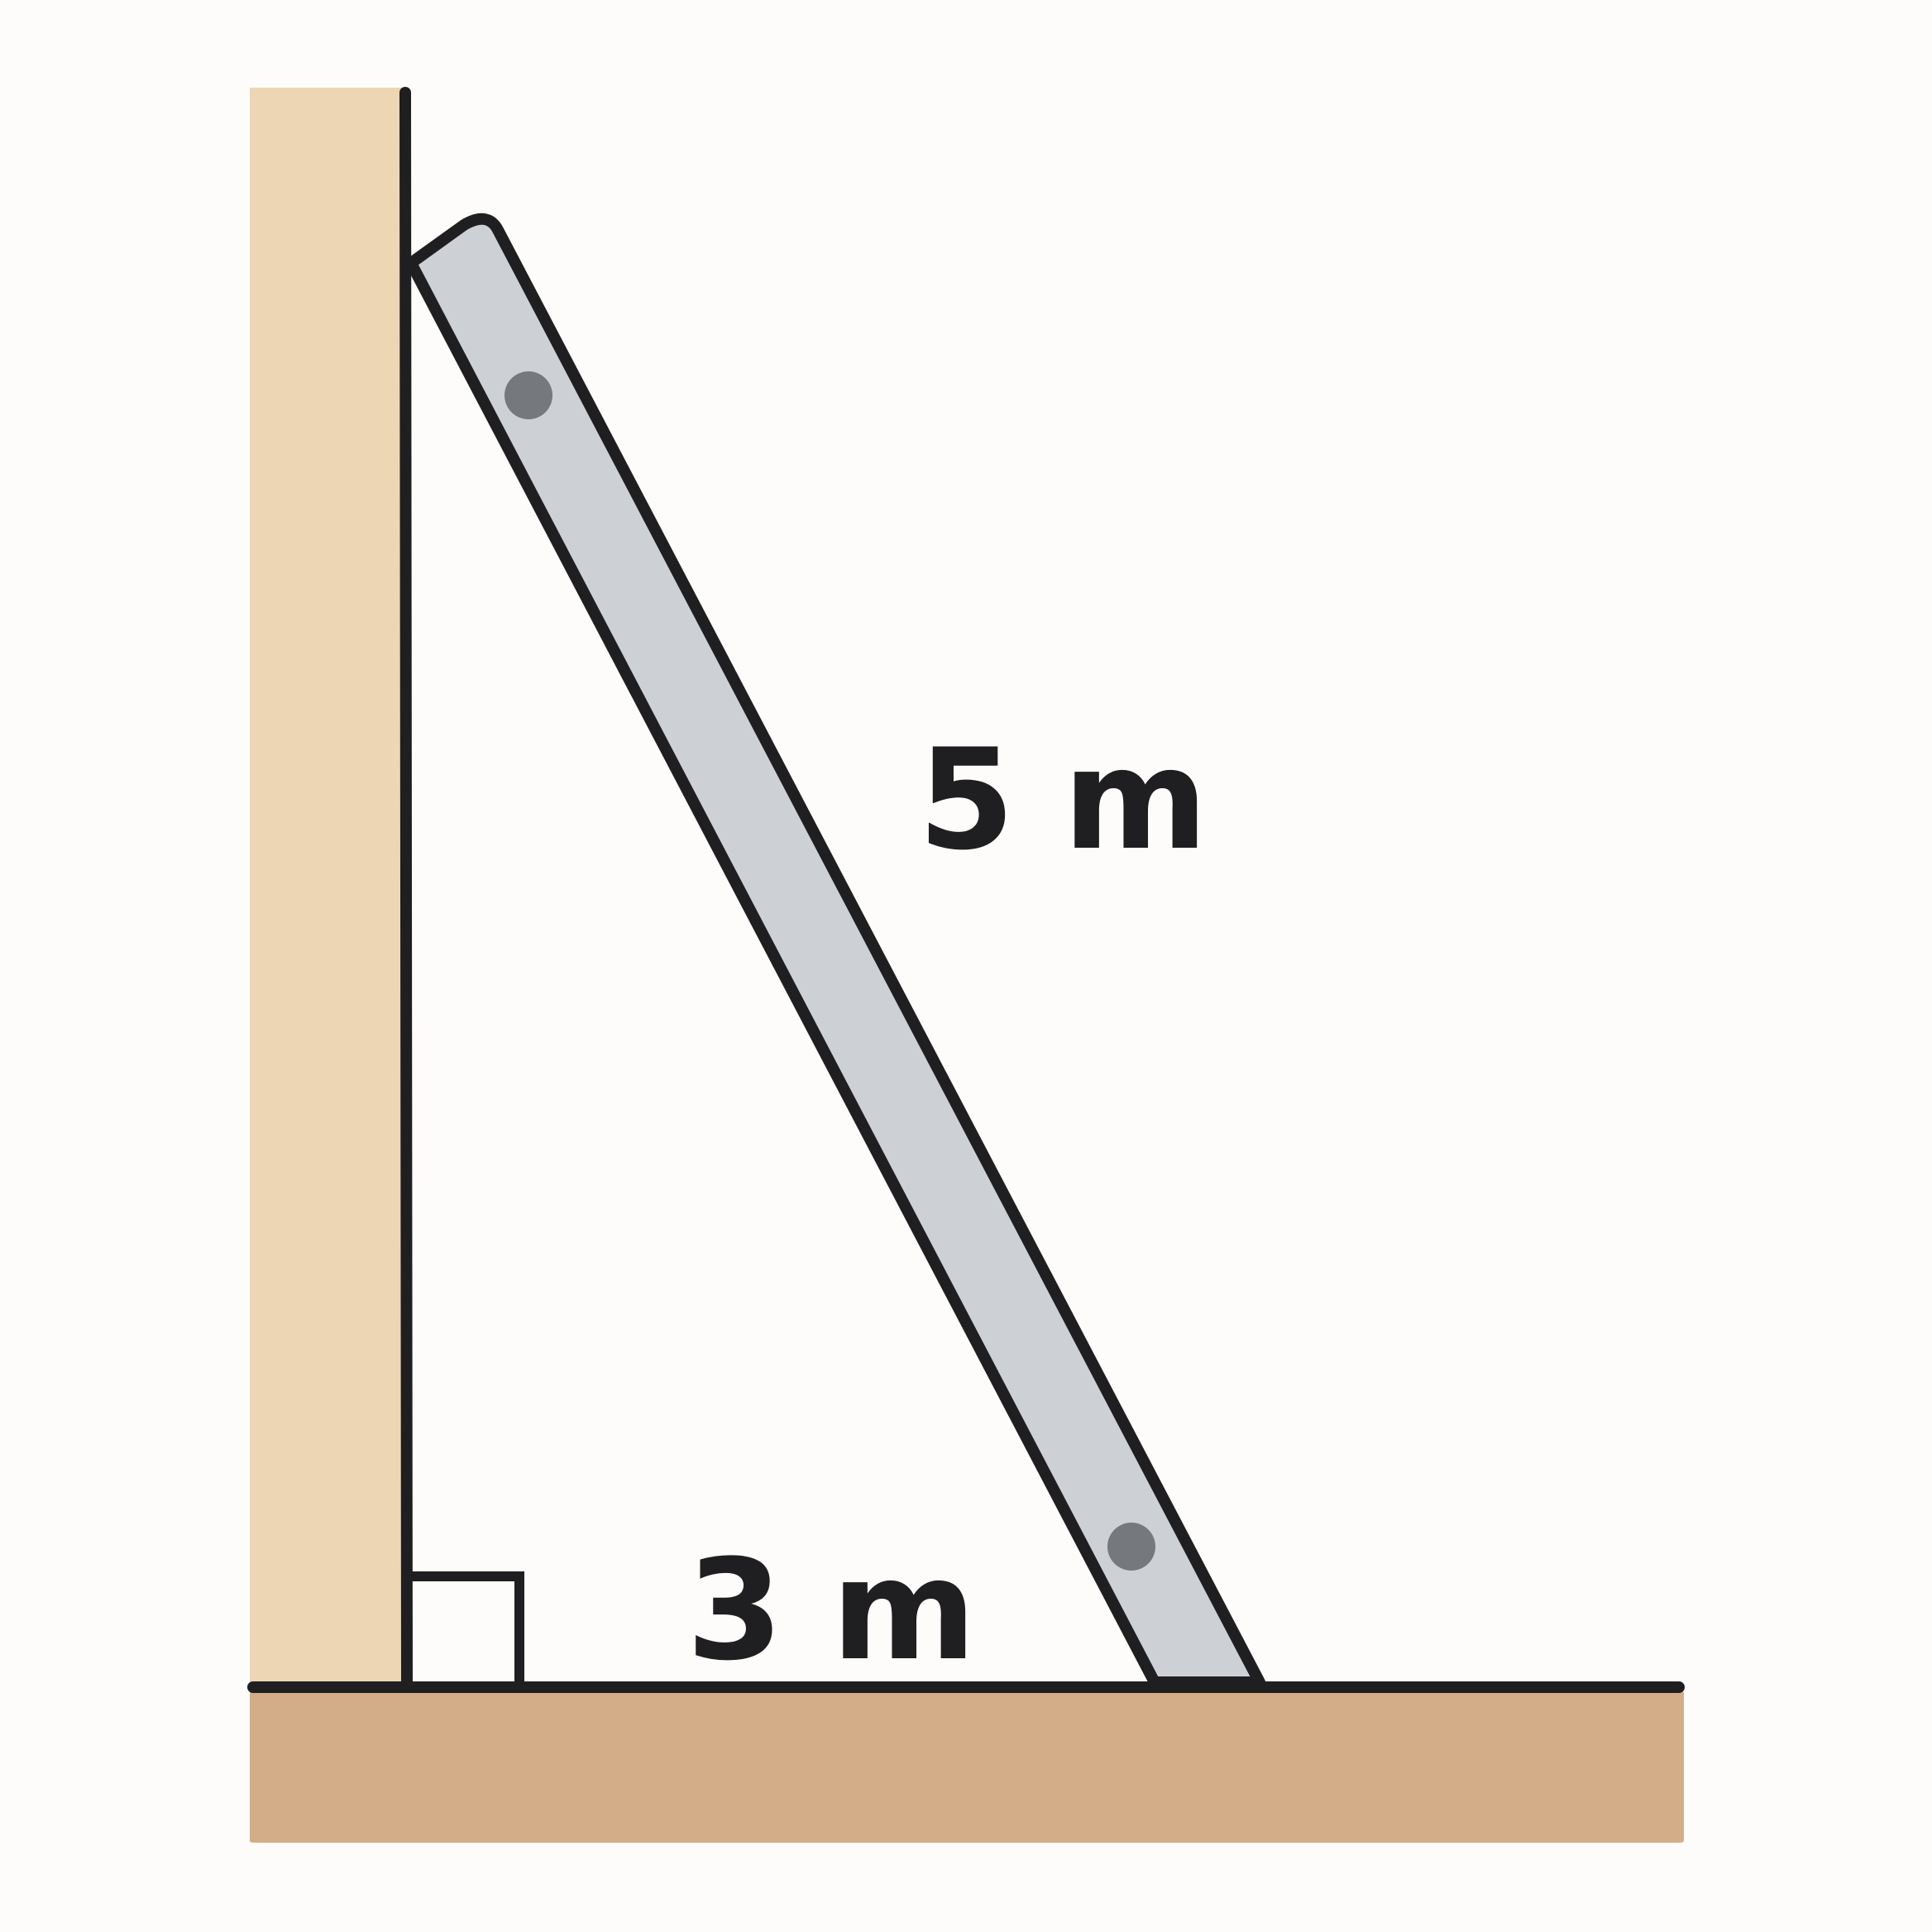 This screenshot has height=1932, width=1932. I want to click on right-angle-marker, so click(465, 1629).